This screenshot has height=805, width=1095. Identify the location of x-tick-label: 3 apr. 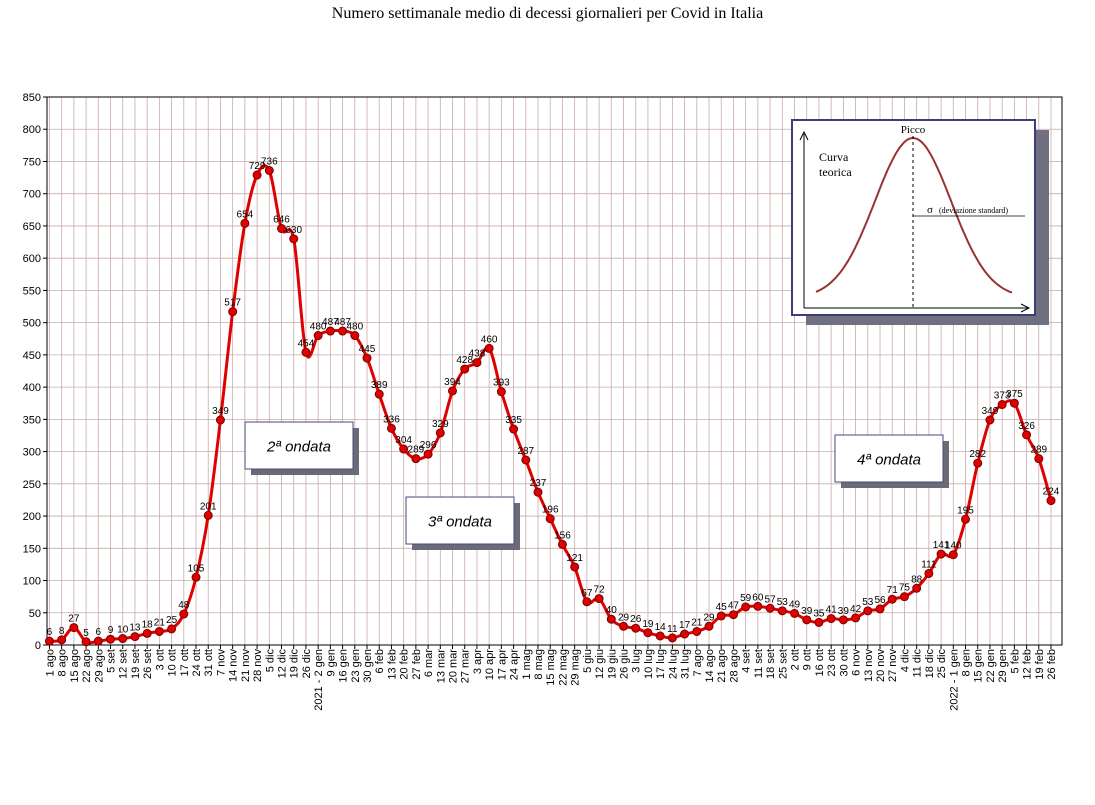
(478, 661).